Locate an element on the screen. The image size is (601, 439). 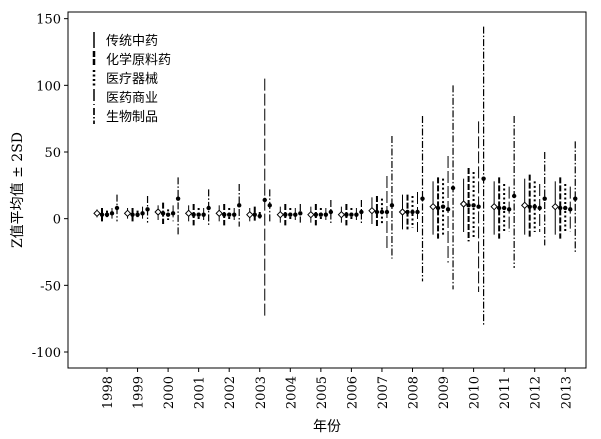
x-tick-label: 2000 is located at coordinates (169, 392).